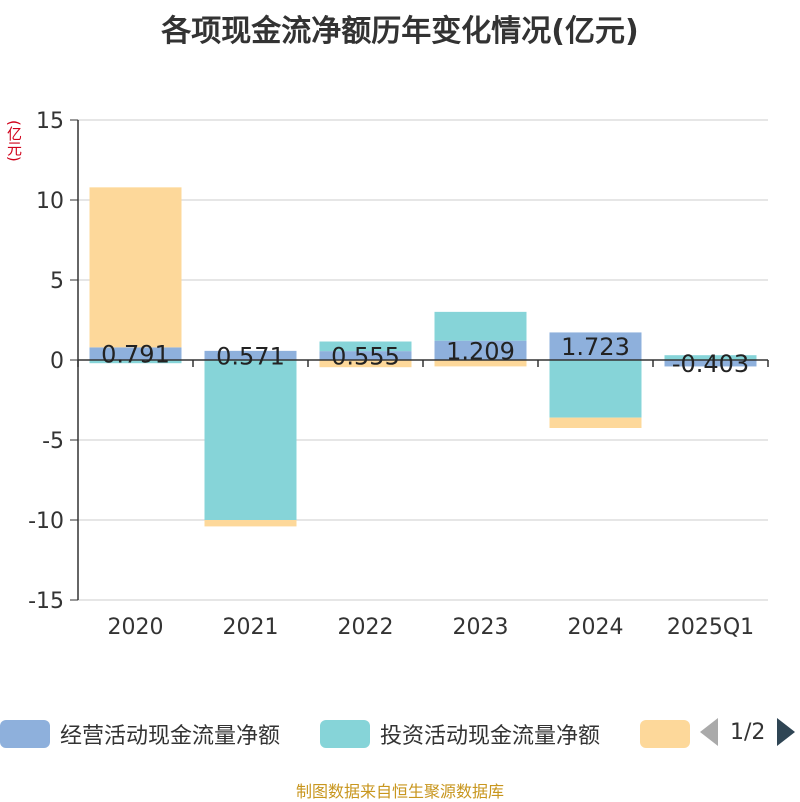 The width and height of the screenshot is (800, 802). I want to click on next-page-icon, so click(786, 732).